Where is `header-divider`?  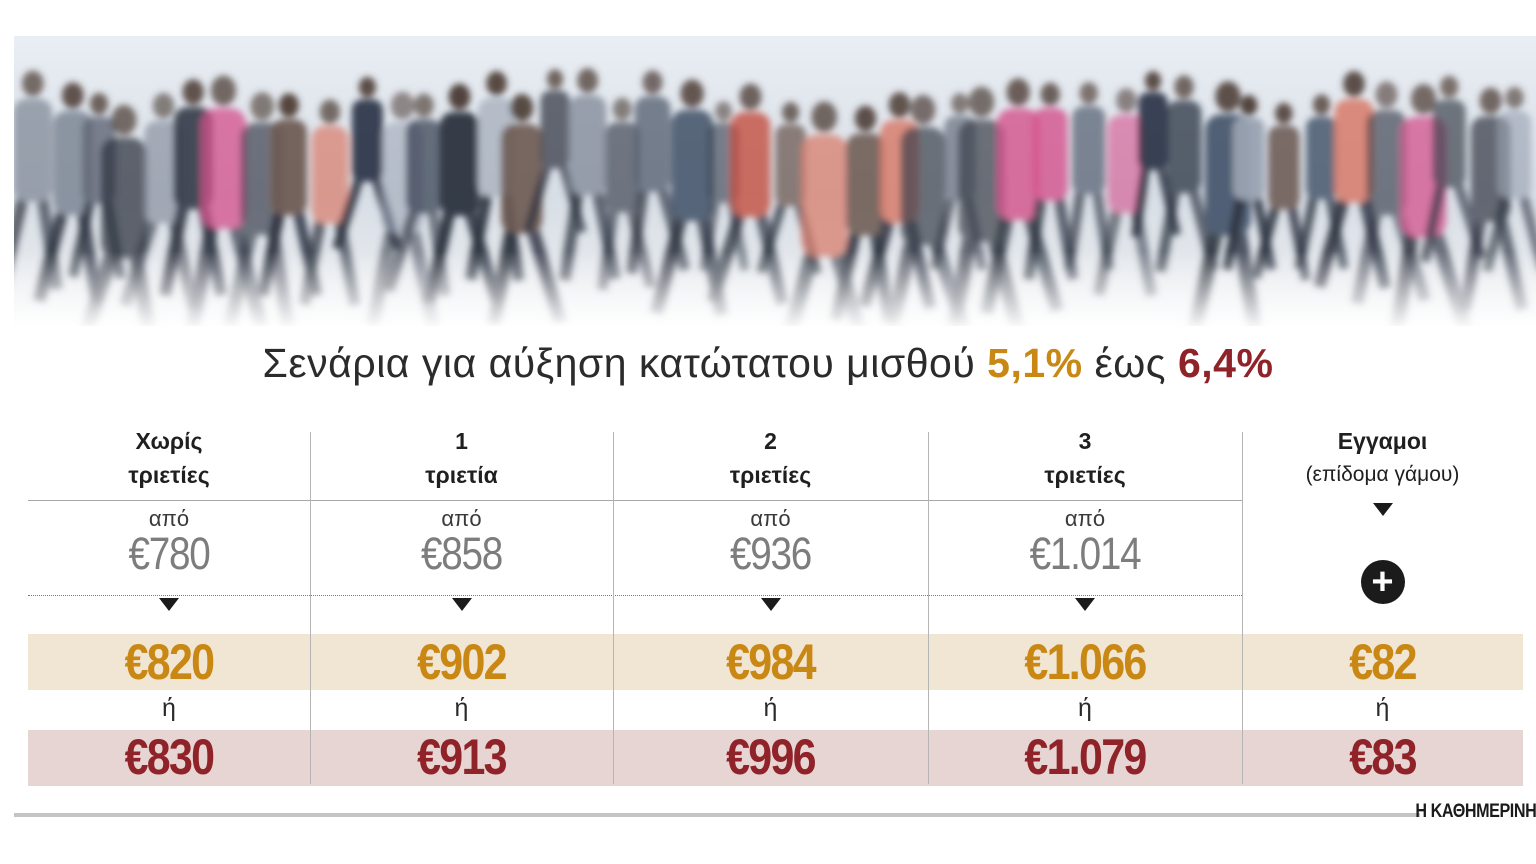 header-divider is located at coordinates (635, 500).